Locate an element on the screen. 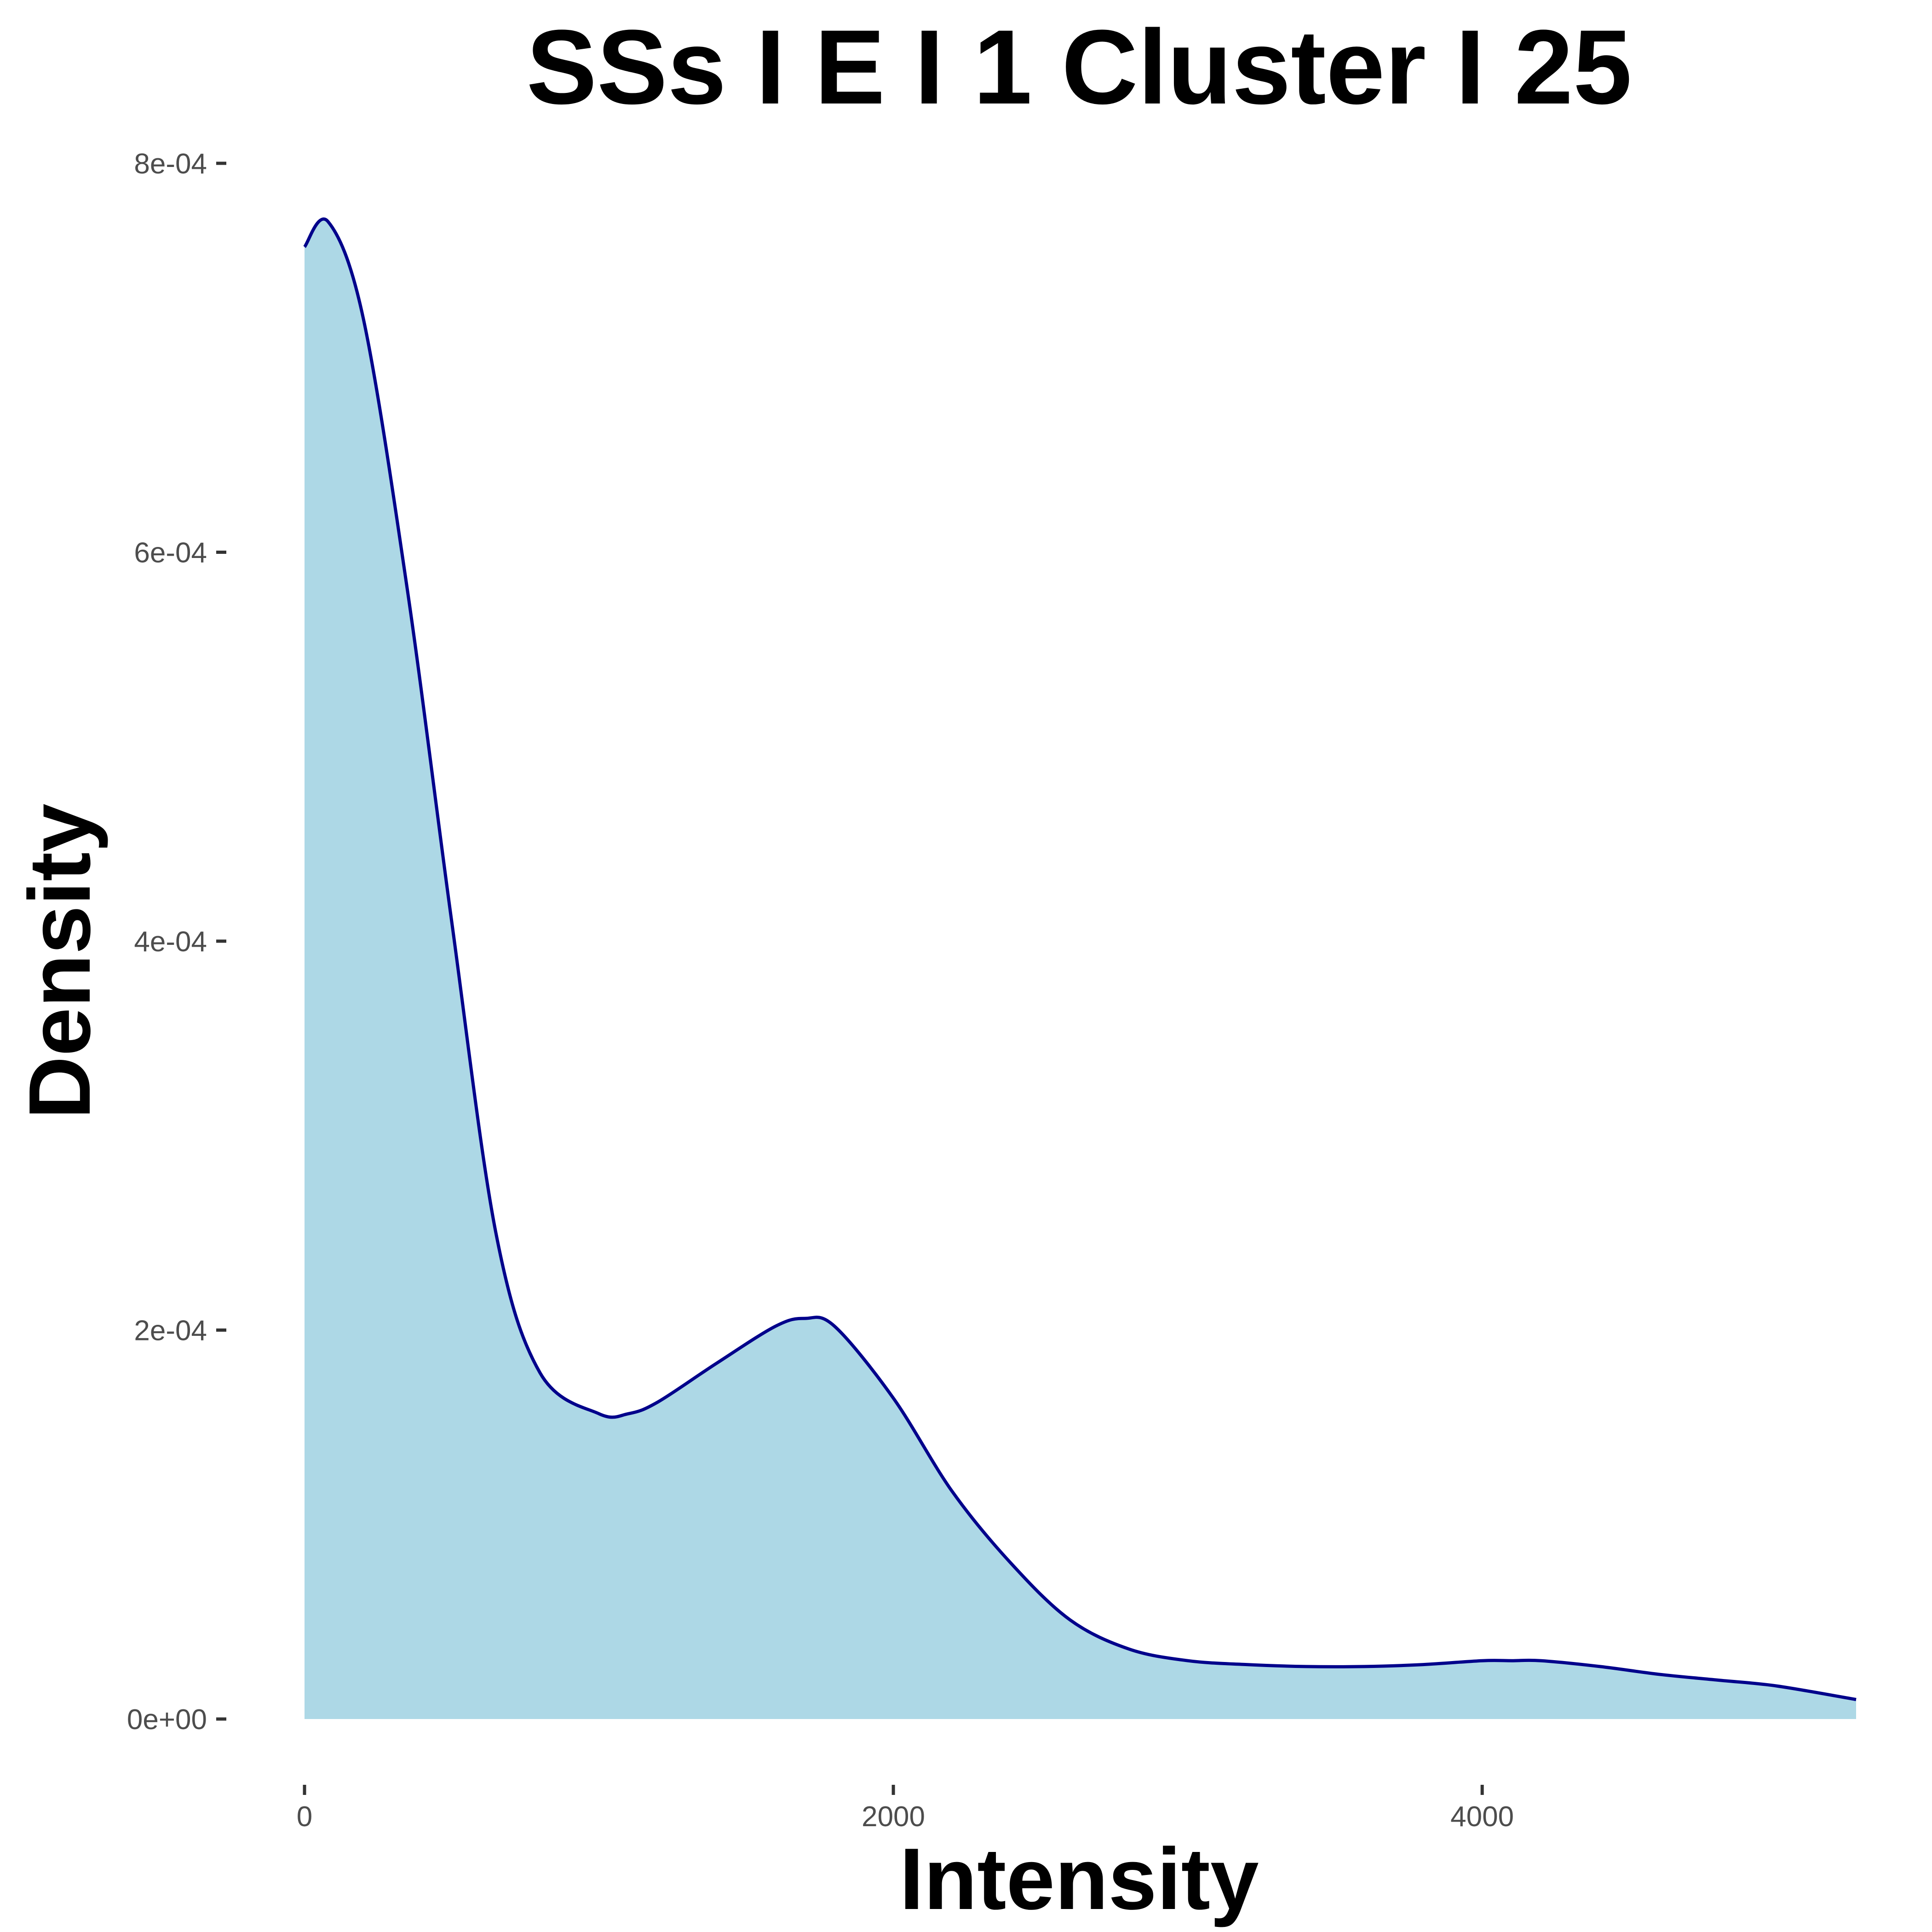 The image size is (1932, 1932). y-tick-label: 4e-04 is located at coordinates (170, 942).